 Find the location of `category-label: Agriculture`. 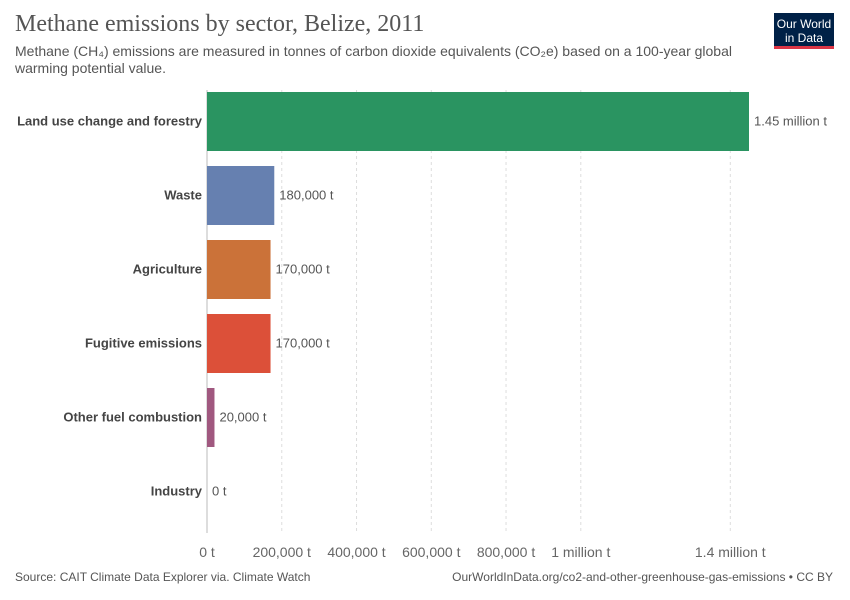

category-label: Agriculture is located at coordinates (167, 269).